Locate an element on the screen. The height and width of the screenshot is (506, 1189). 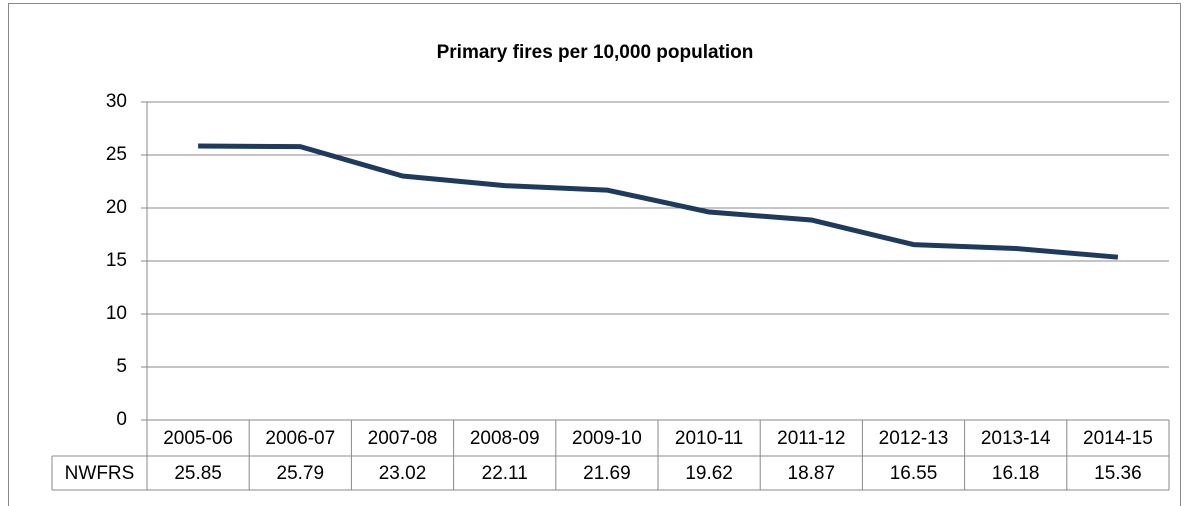
table-value: 22.11 is located at coordinates (505, 473).